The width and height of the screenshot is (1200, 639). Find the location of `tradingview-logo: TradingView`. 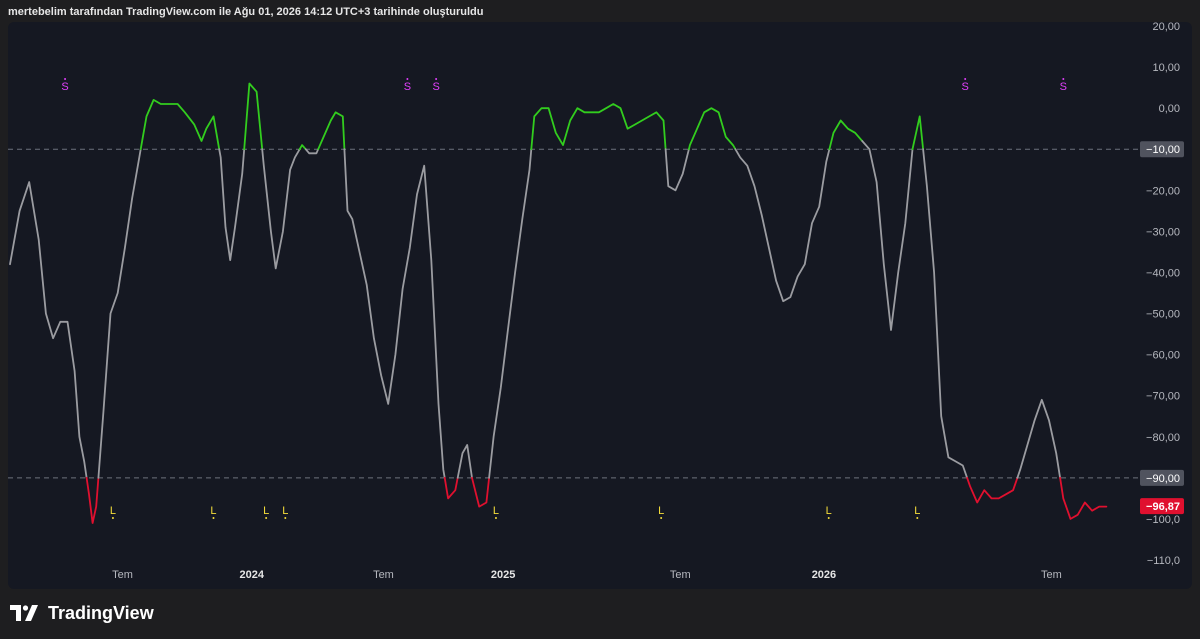

tradingview-logo: TradingView is located at coordinates (82, 613).